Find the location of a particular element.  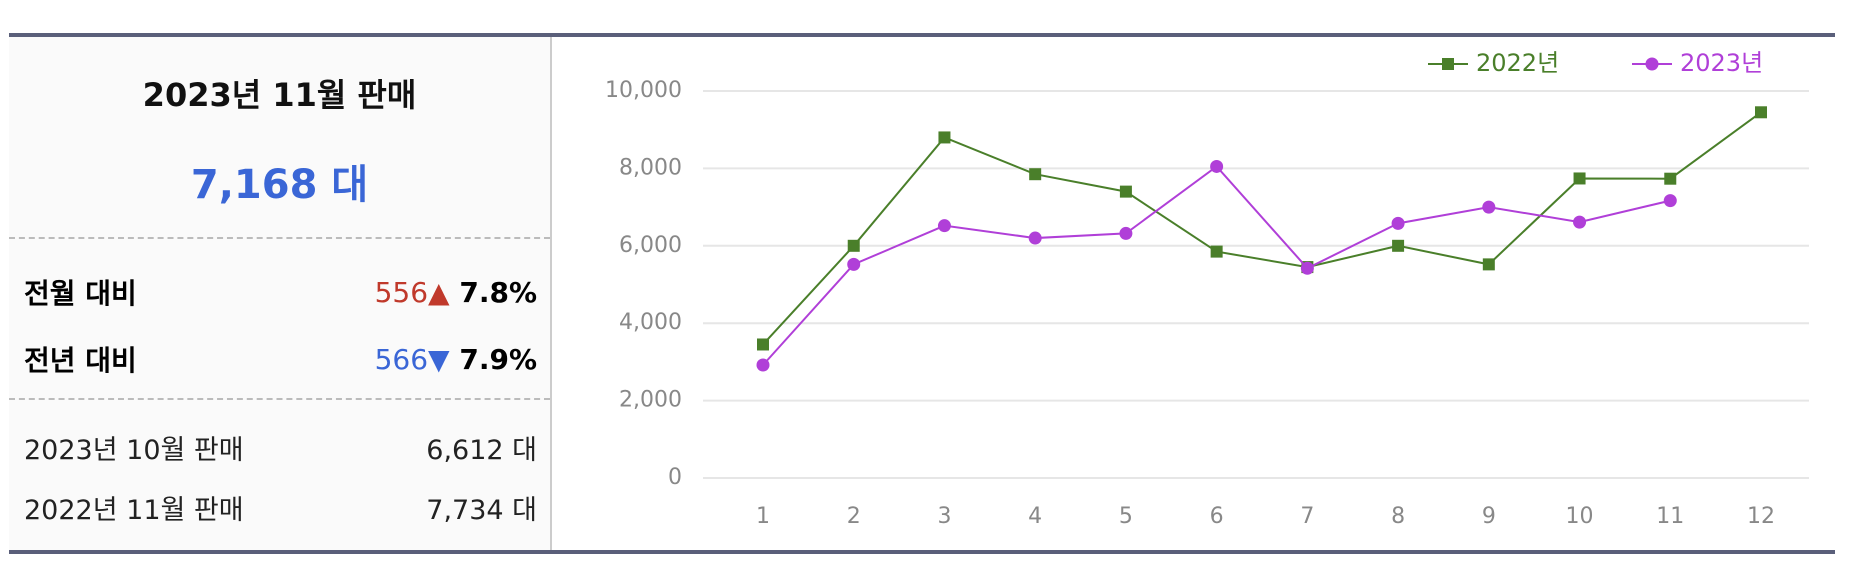

comparison-row: 전년 대비 566▼ 7.9% is located at coordinates (280, 359).